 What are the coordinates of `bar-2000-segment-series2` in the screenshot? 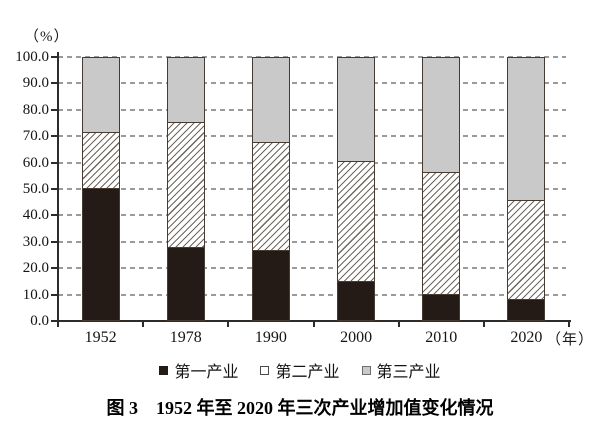 It's located at (356, 221).